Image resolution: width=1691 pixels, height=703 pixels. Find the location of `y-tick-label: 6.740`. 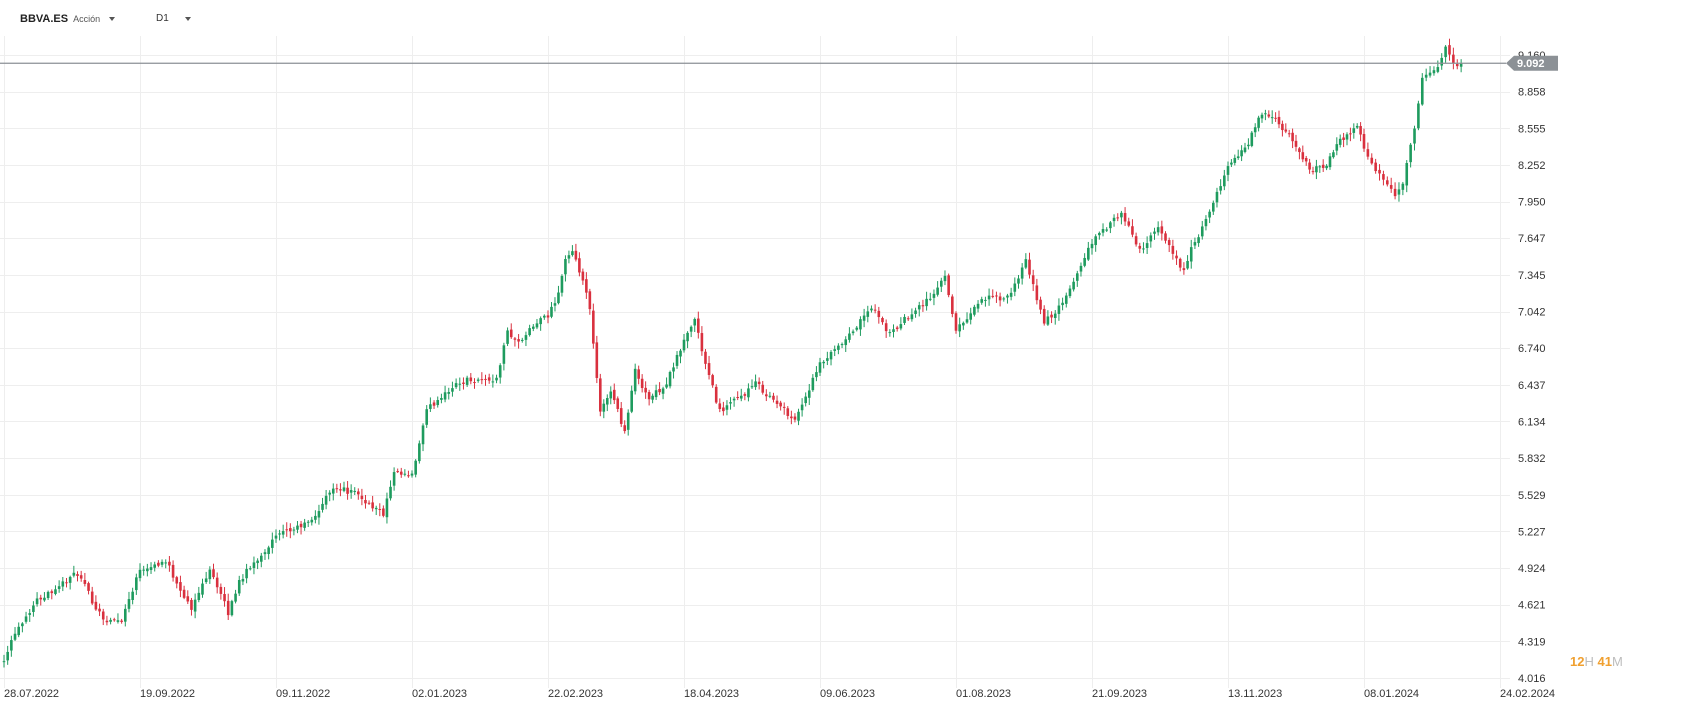

y-tick-label: 6.740 is located at coordinates (1532, 349).